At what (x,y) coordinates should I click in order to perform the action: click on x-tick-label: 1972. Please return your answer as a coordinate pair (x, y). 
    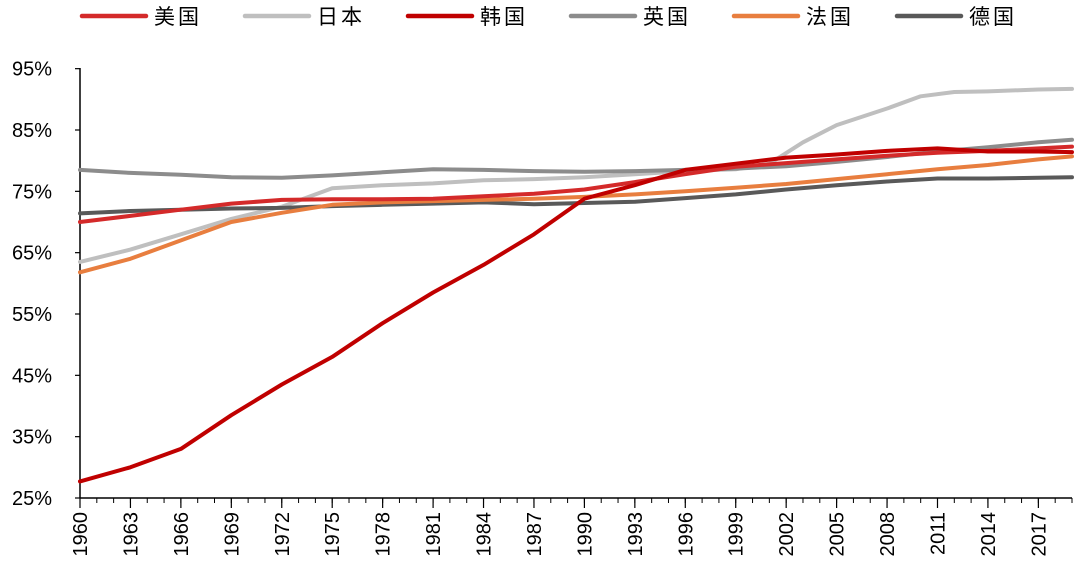
    Looking at the image, I should click on (283, 534).